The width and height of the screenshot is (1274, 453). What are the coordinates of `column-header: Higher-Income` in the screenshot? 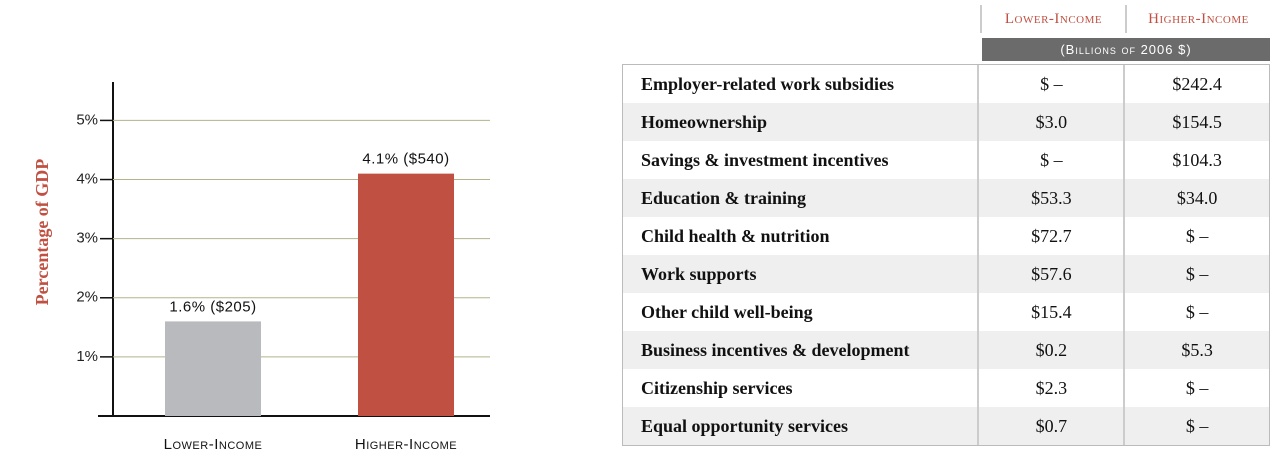 It's located at (1197, 19).